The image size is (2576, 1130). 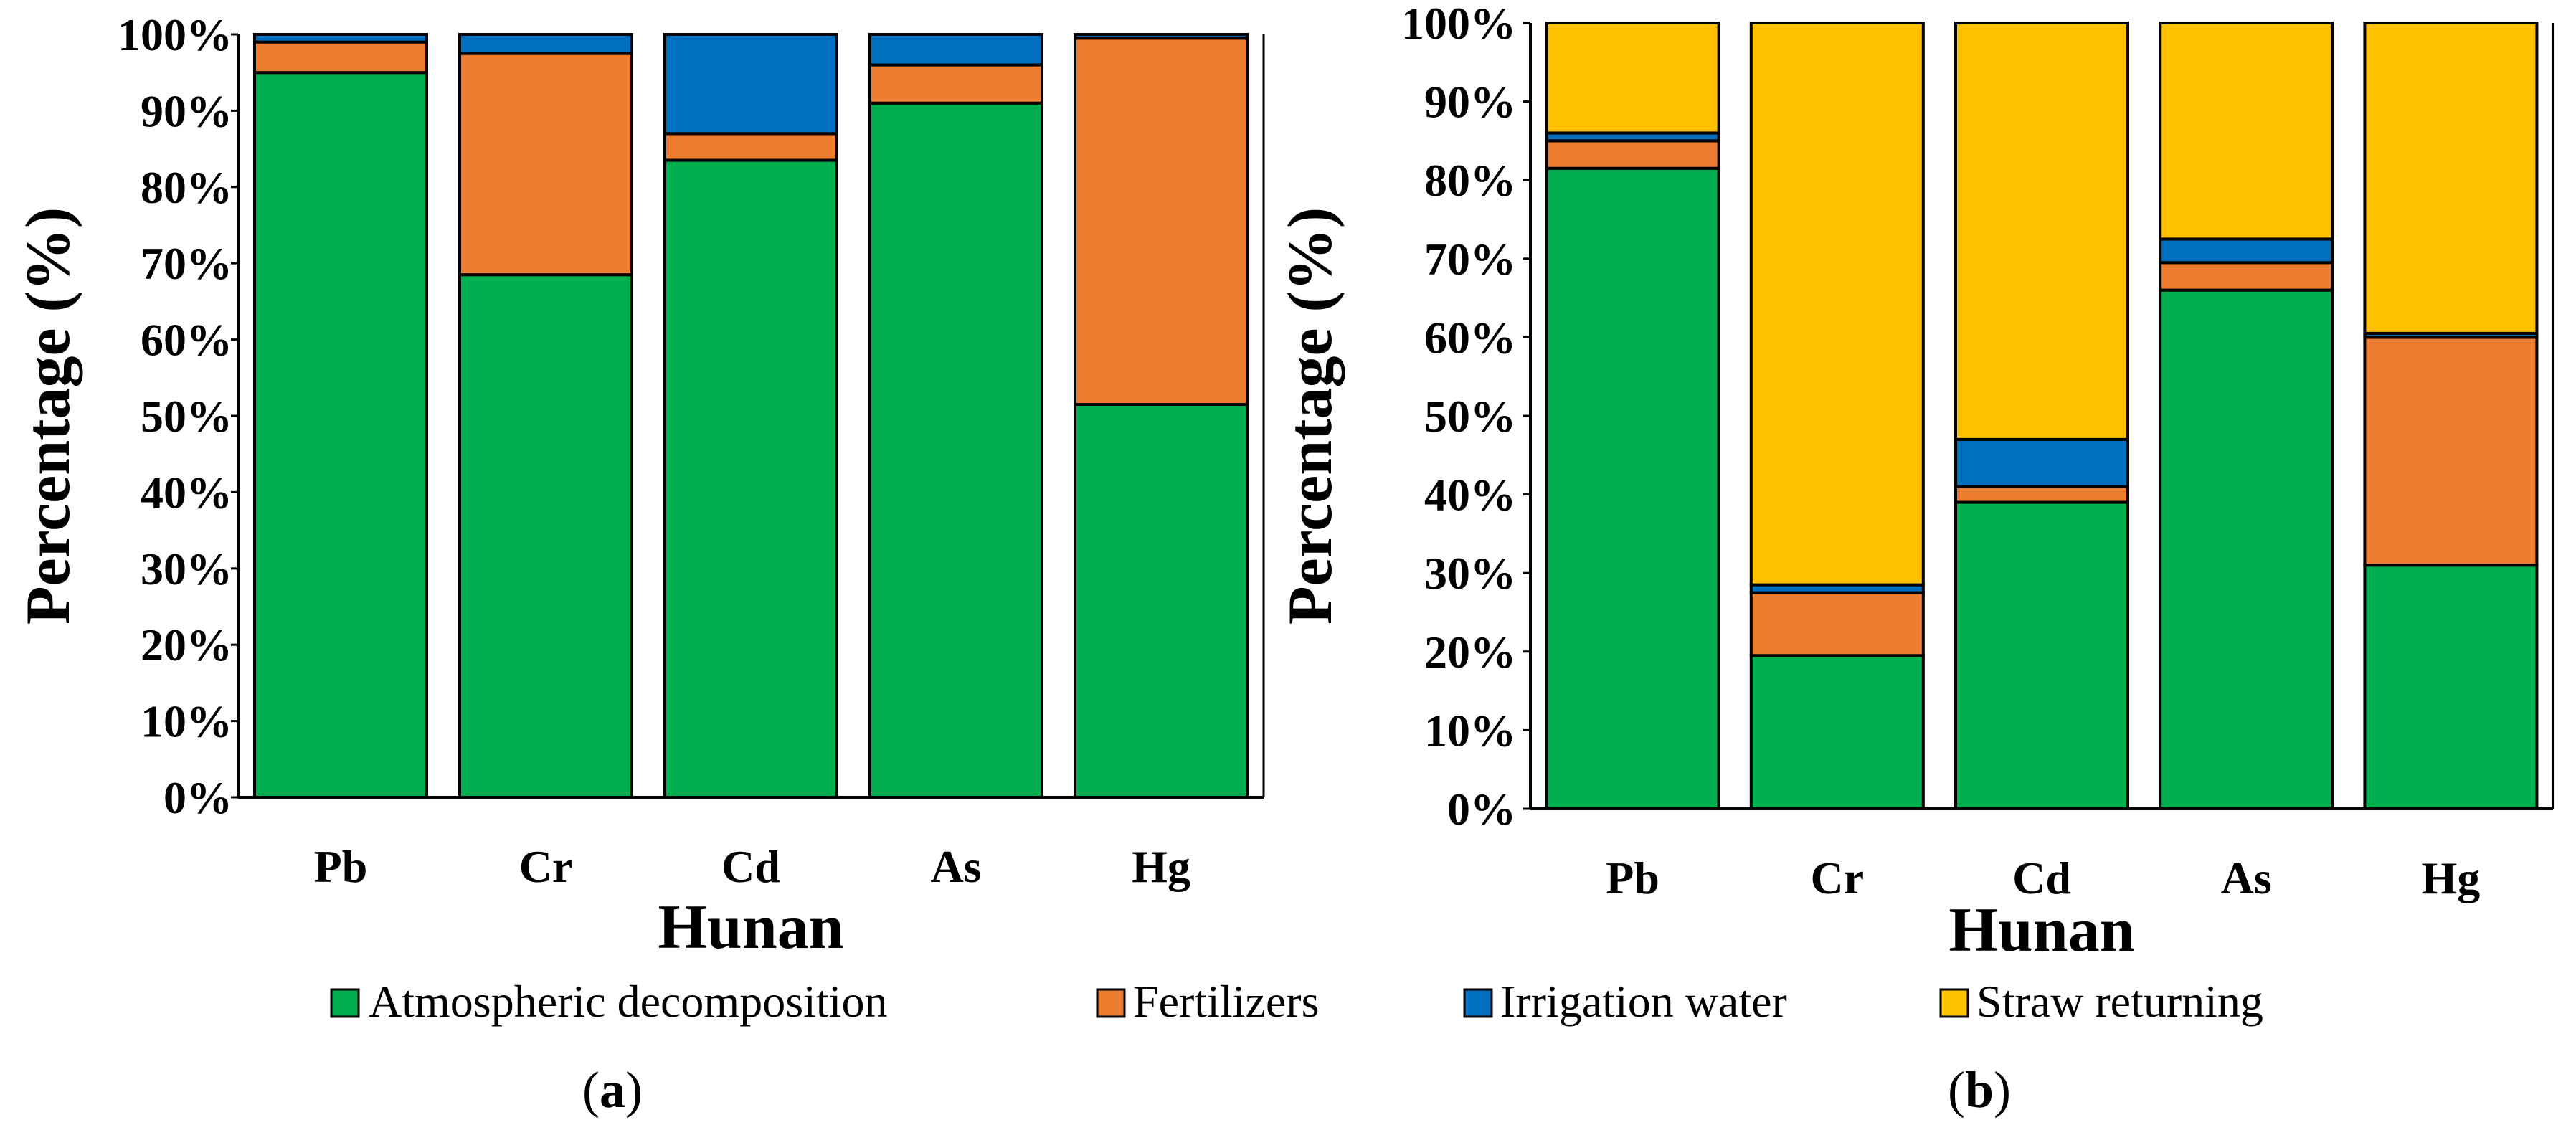 What do you see at coordinates (1954, 1003) in the screenshot?
I see `legend-swatch-straw` at bounding box center [1954, 1003].